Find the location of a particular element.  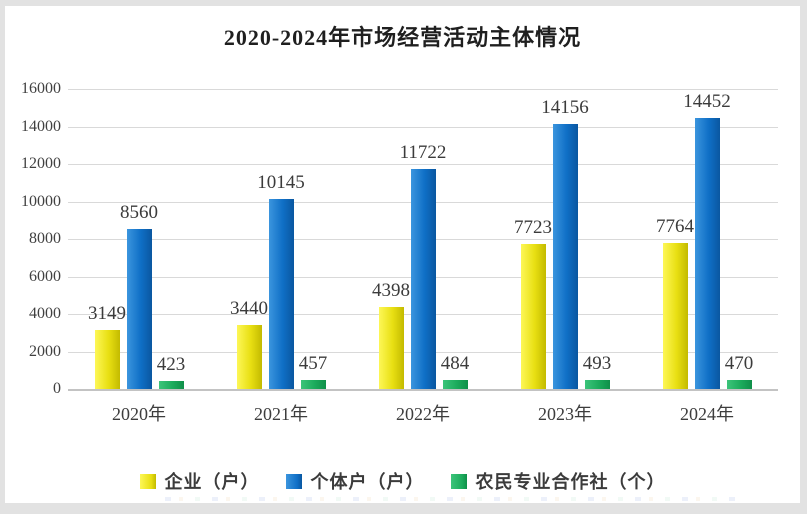

bar-个体户（户）-2024年 is located at coordinates (707, 253).